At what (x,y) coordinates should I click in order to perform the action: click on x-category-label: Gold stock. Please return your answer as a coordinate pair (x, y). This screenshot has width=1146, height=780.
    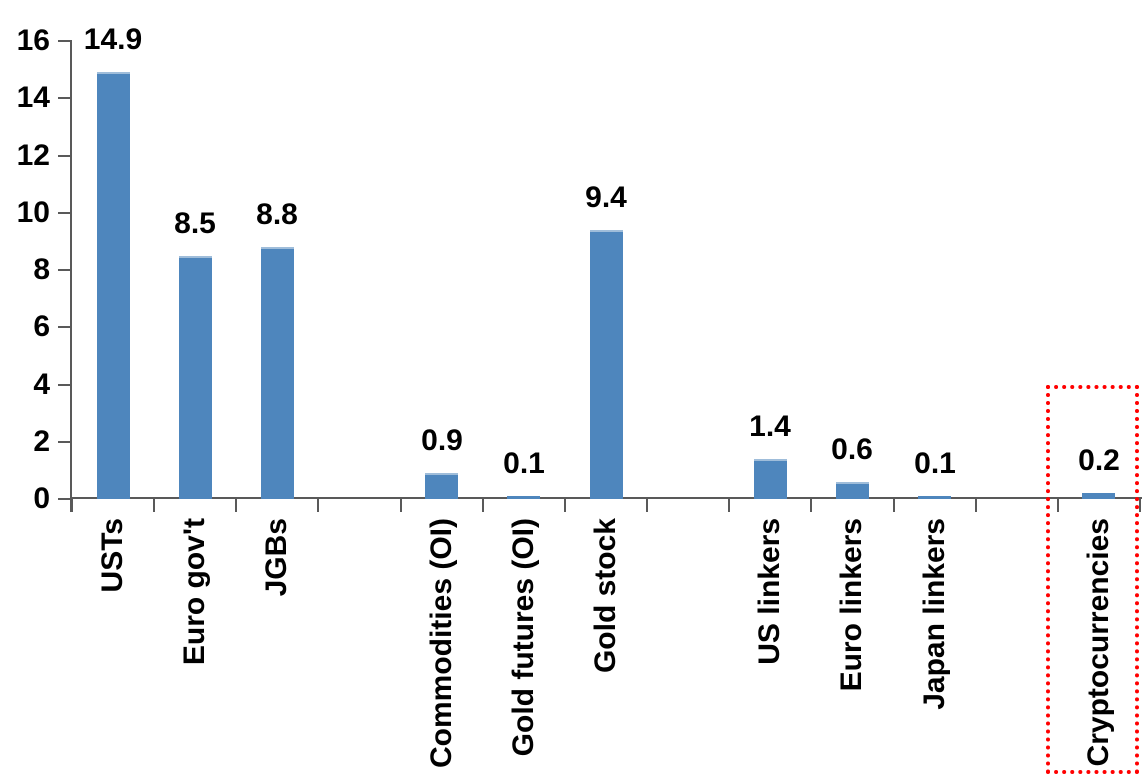
    Looking at the image, I should click on (605, 596).